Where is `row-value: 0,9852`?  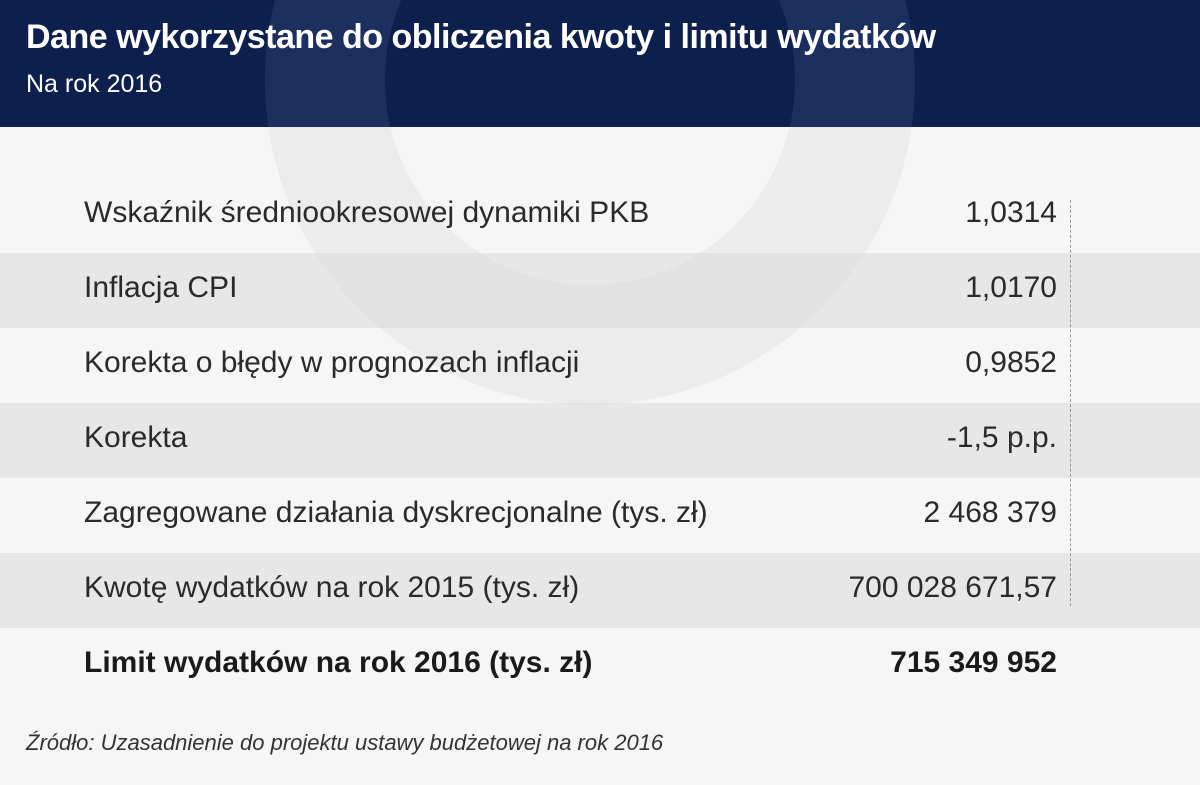 row-value: 0,9852 is located at coordinates (1011, 362).